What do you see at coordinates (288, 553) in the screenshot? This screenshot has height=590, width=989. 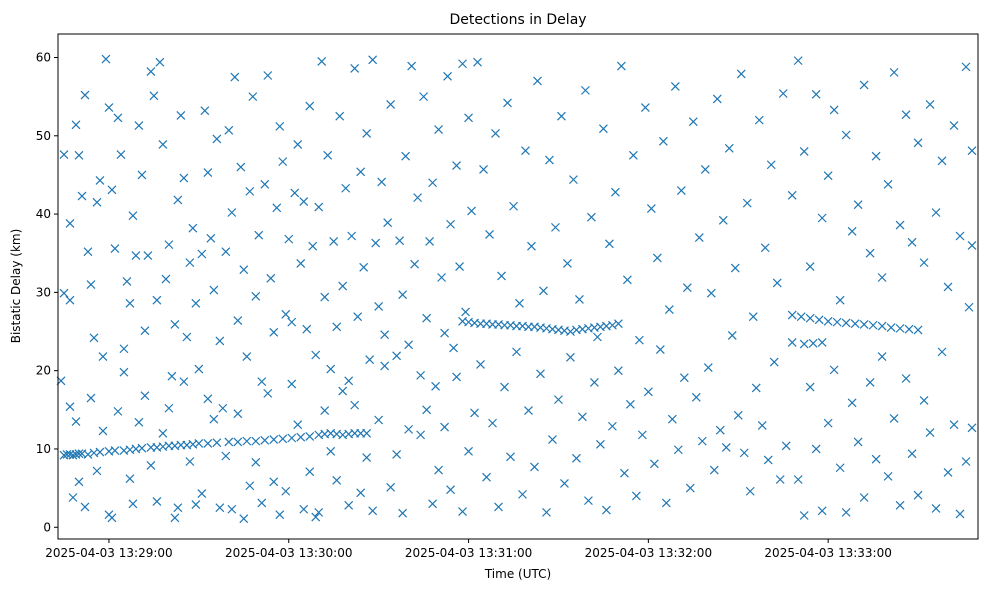 I see `x-tick-label: 2025-04-03 13:30:00` at bounding box center [288, 553].